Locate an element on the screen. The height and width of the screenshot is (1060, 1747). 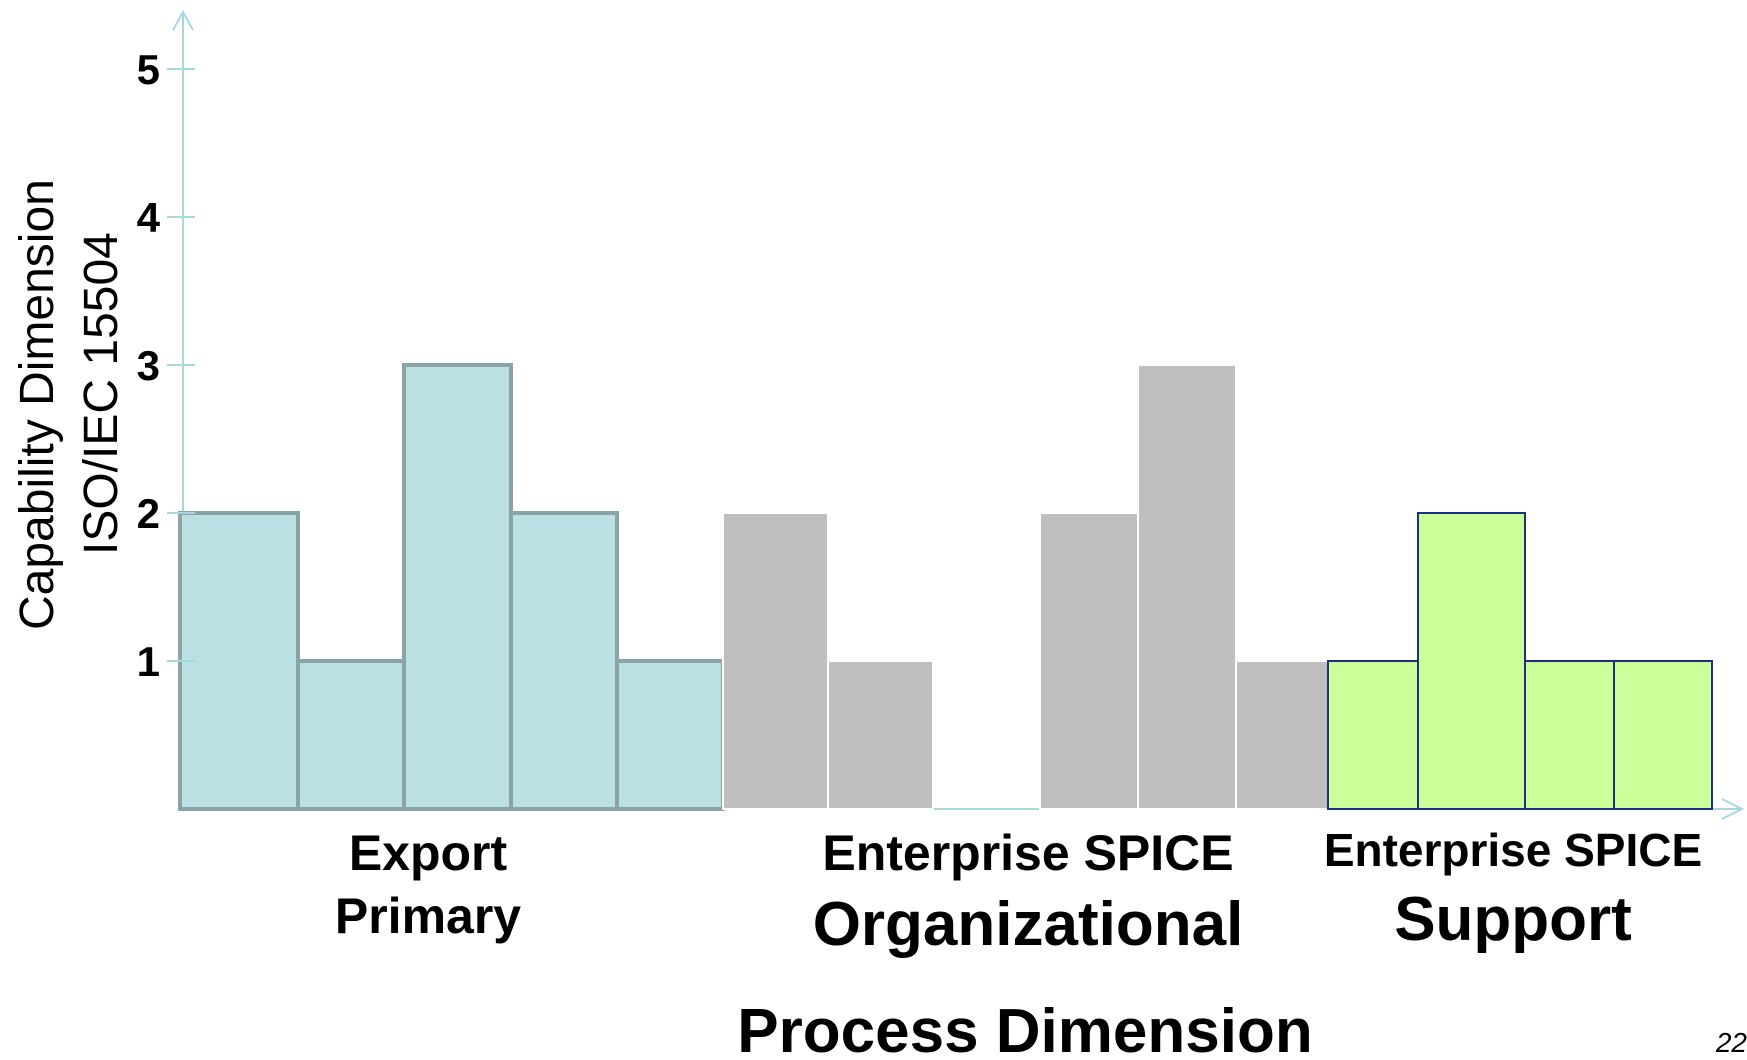
group-1-label-line-2: Primary is located at coordinates (428, 916).